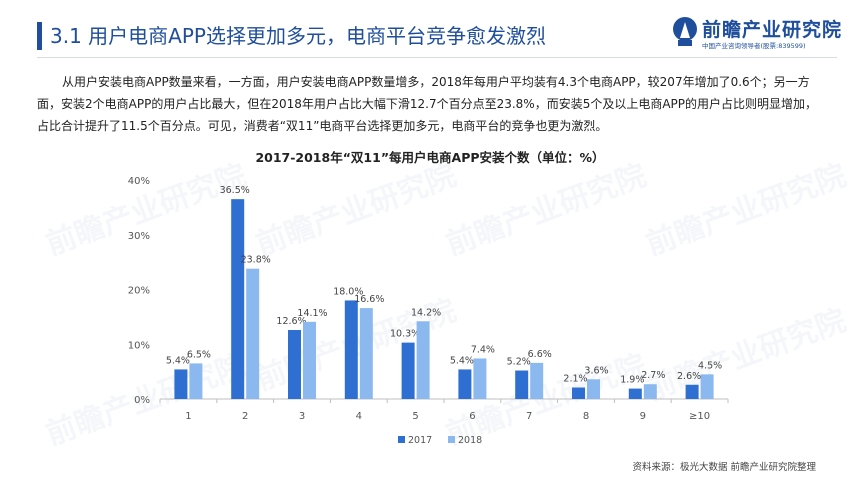 This screenshot has height=483, width=860. What do you see at coordinates (188, 416) in the screenshot?
I see `x-tick-label: 1` at bounding box center [188, 416].